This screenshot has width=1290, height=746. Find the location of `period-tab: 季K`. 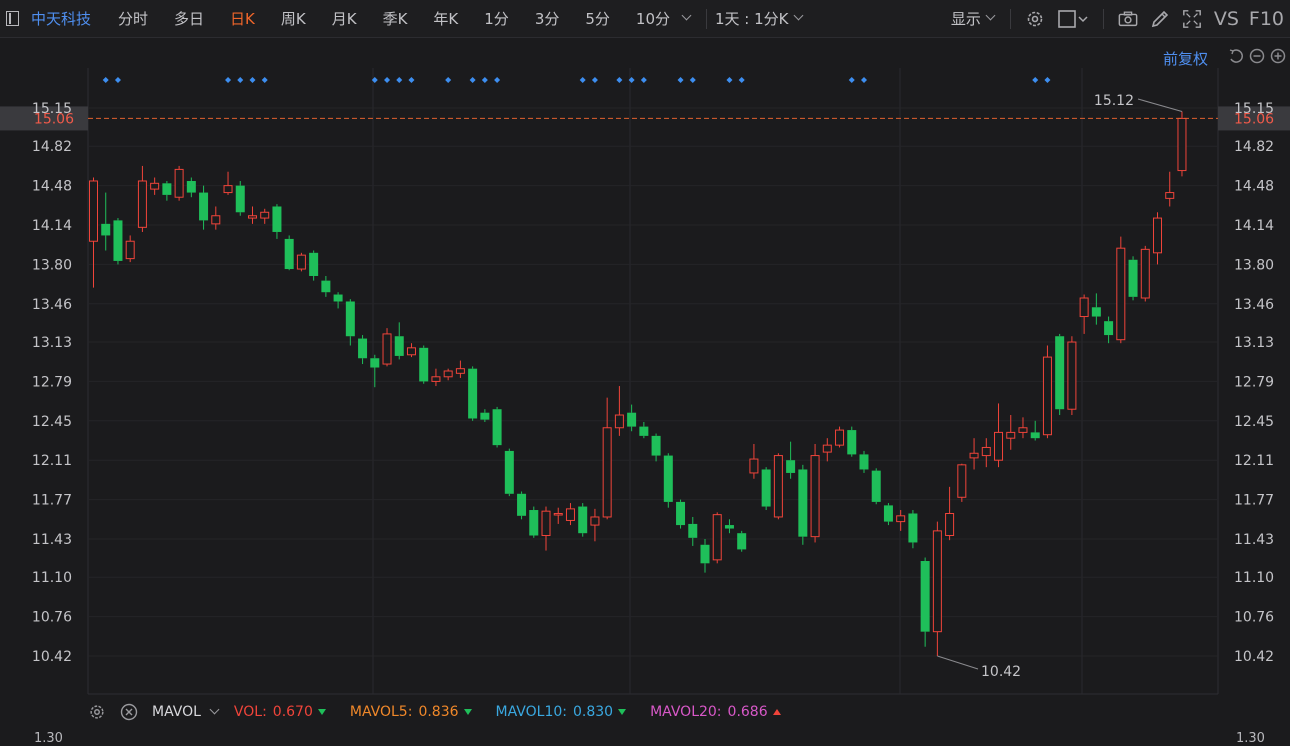

period-tab: 季K is located at coordinates (395, 19).